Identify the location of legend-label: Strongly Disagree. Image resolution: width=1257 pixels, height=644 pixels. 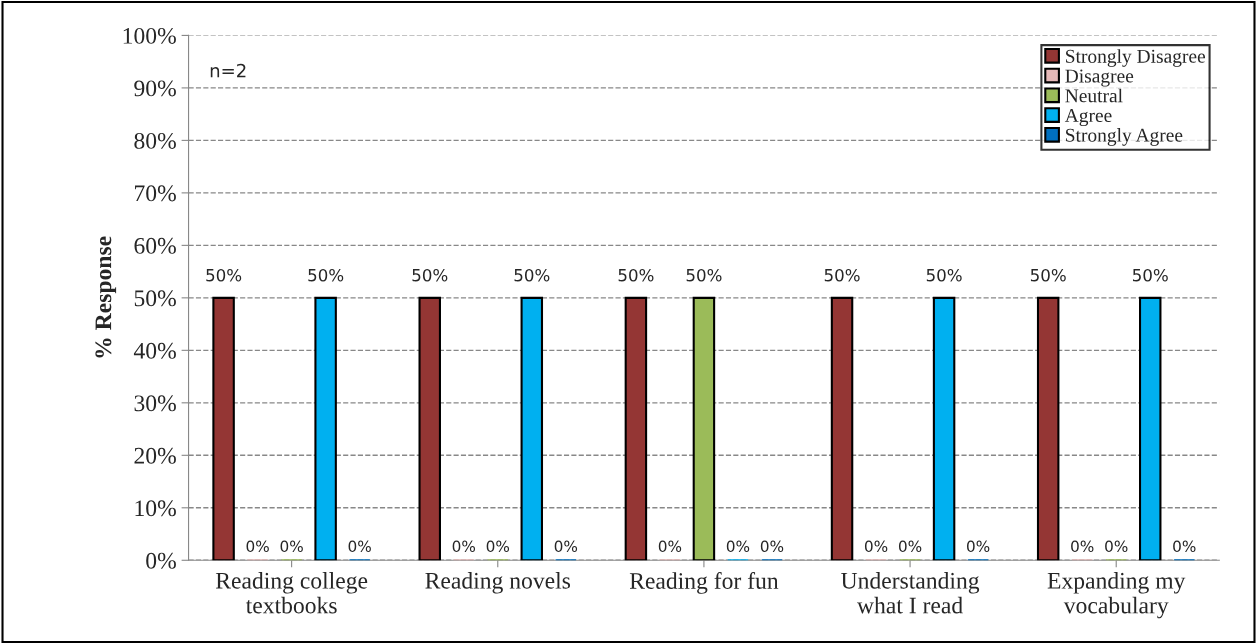
(1135, 58).